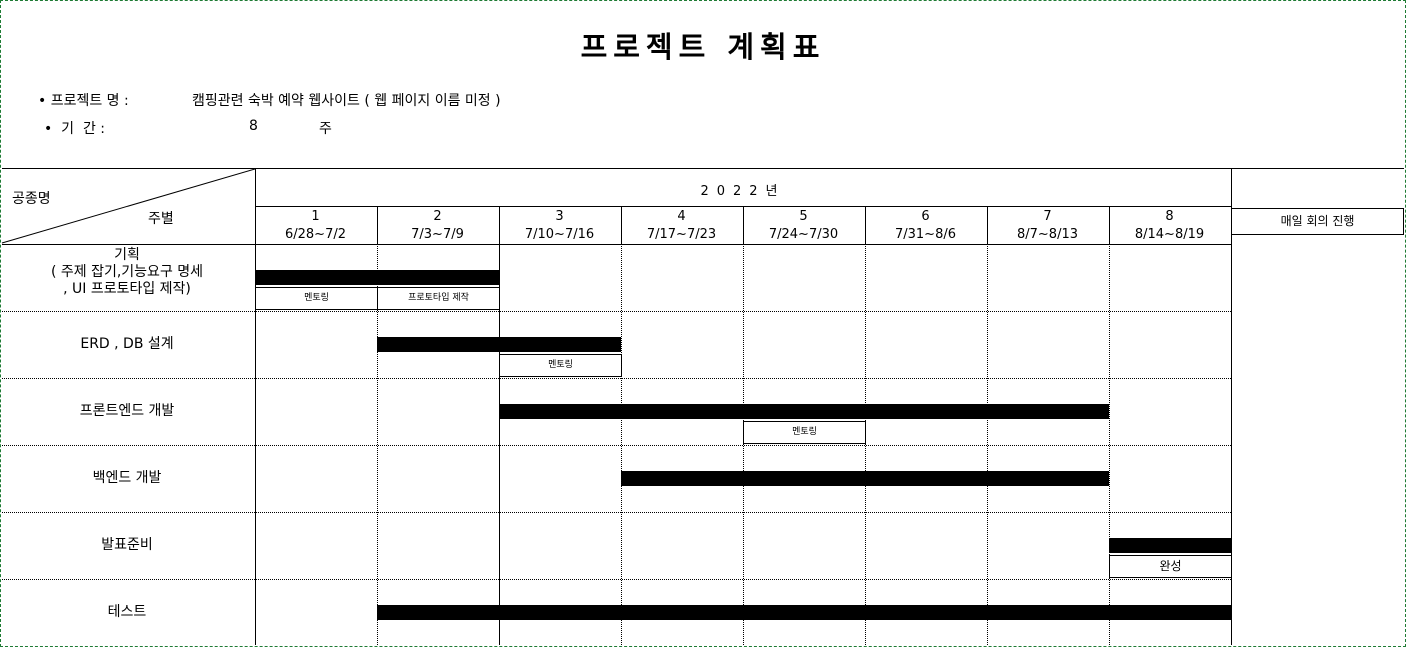 The width and height of the screenshot is (1406, 647). Describe the element at coordinates (1047, 234) in the screenshot. I see `week-date-range: 8/7~8/13` at that location.